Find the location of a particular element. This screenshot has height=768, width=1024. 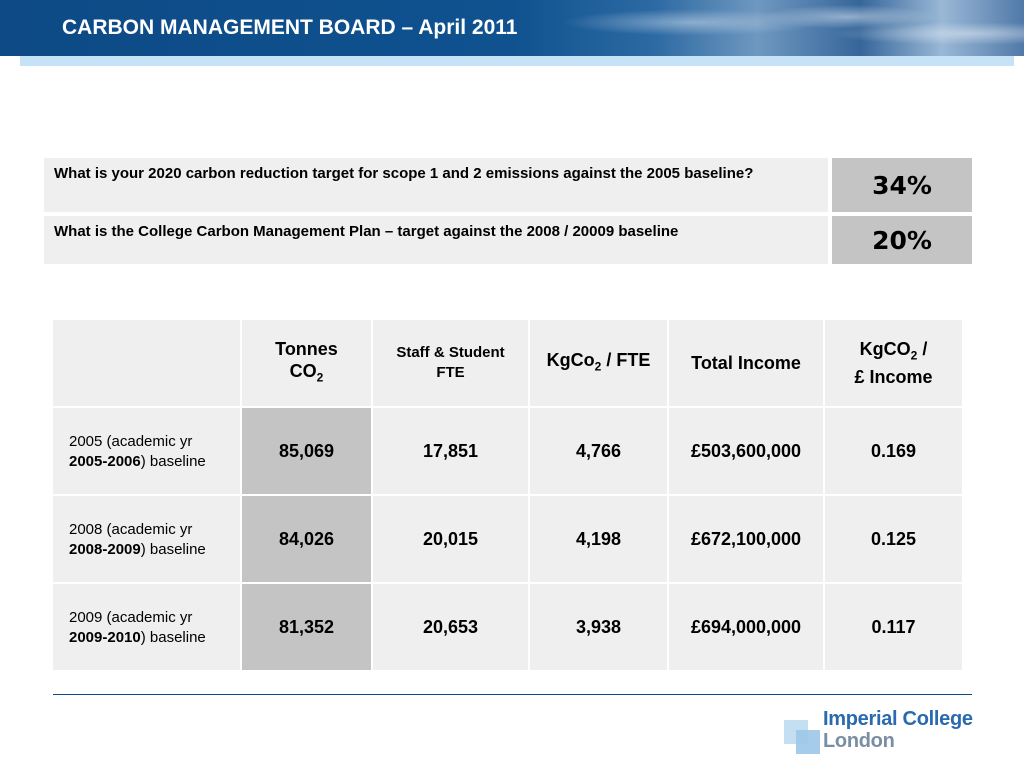

cell-fte: 20,015 is located at coordinates (450, 539).